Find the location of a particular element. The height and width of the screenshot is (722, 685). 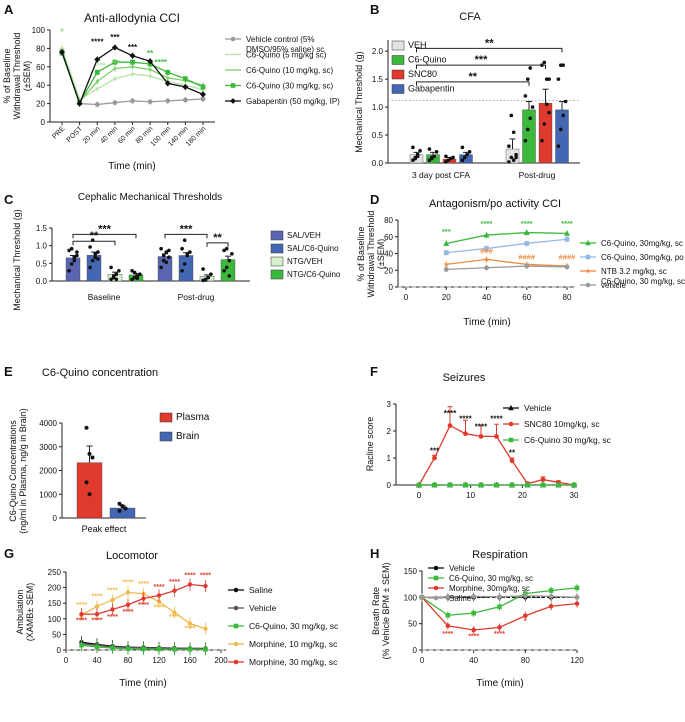

panel-d-legend-label: C6-Quino, 30mg/kg, po is located at coordinates (642, 257).